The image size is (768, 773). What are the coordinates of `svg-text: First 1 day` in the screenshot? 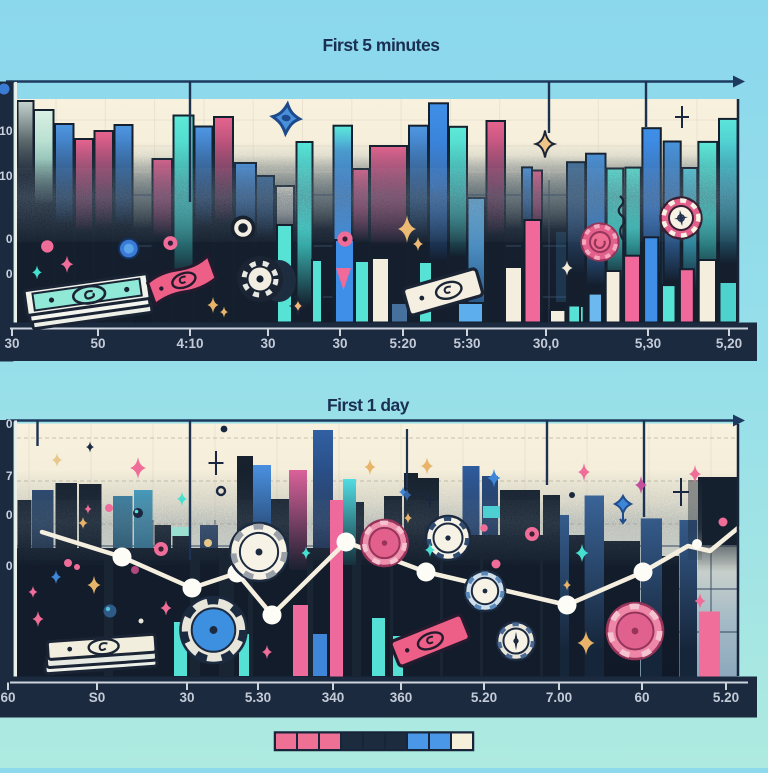 It's located at (368, 405).